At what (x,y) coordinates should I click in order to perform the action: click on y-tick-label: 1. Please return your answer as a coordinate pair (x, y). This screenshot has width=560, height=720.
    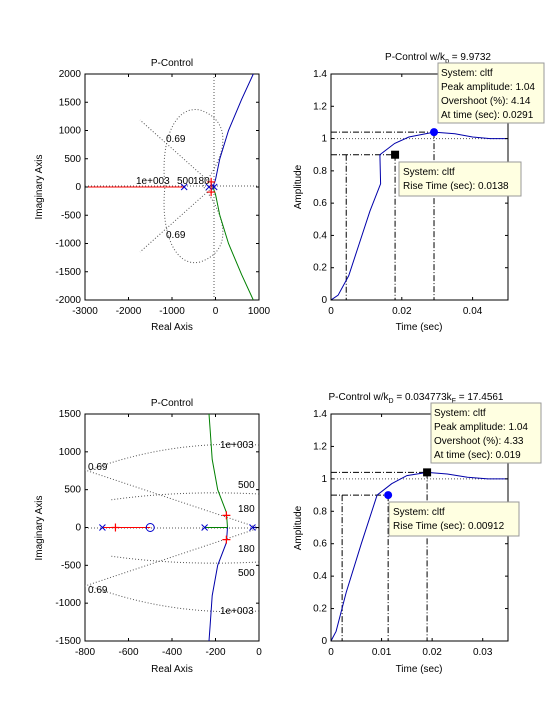
    Looking at the image, I should click on (324, 139).